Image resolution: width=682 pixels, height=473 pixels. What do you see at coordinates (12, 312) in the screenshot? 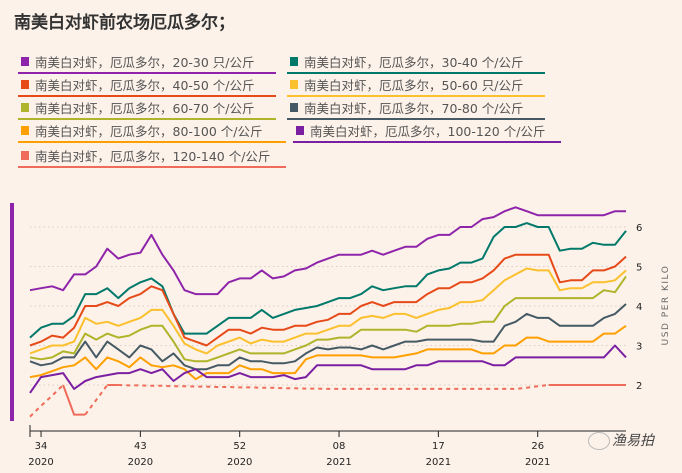
I see `accent-bar` at bounding box center [12, 312].